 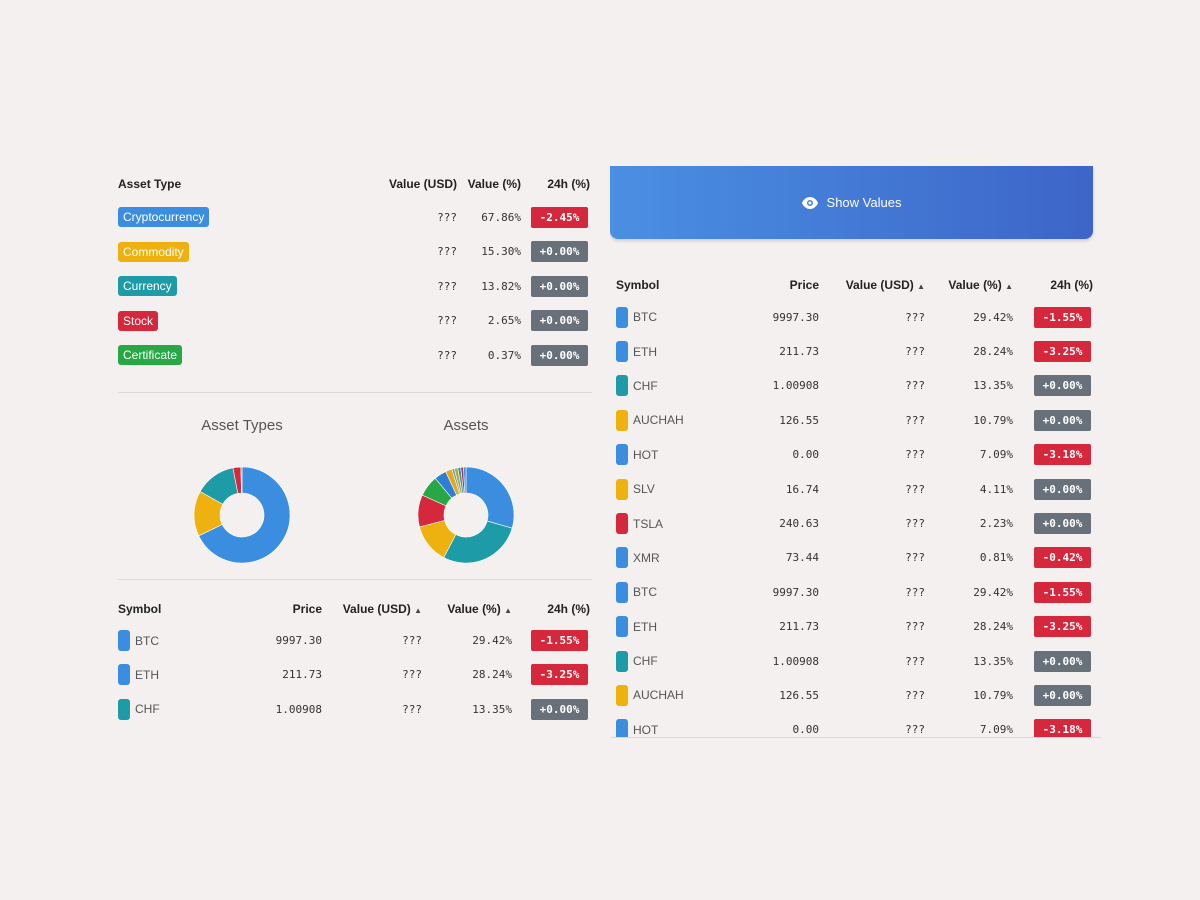 What do you see at coordinates (153, 251) in the screenshot?
I see `asset-type-tag: Commodity` at bounding box center [153, 251].